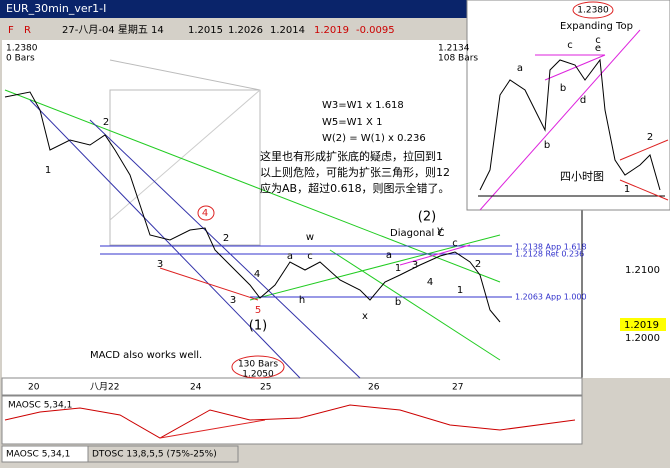 This screenshot has width=670, height=468. I want to click on marker: 130 Bars, so click(258, 365).